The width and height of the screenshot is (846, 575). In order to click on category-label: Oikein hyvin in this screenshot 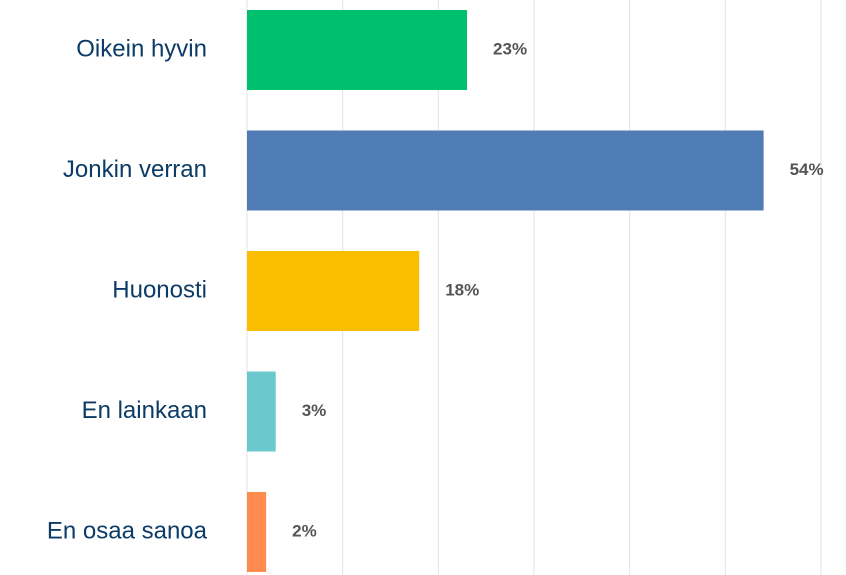, I will do `click(141, 48)`.